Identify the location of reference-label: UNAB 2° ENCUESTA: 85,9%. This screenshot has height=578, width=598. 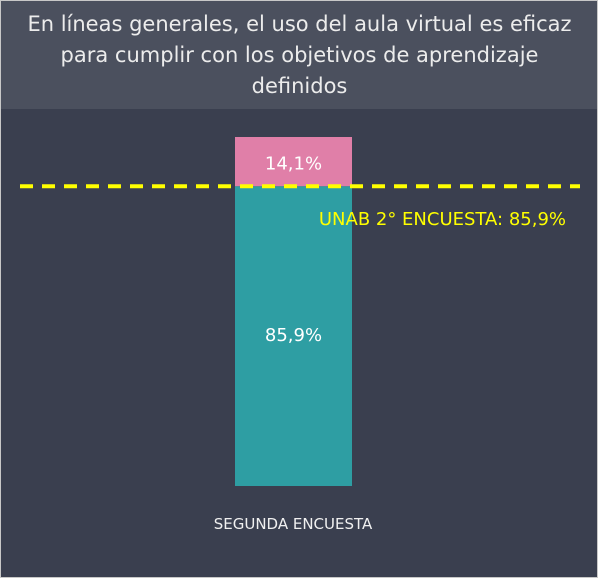
(442, 219).